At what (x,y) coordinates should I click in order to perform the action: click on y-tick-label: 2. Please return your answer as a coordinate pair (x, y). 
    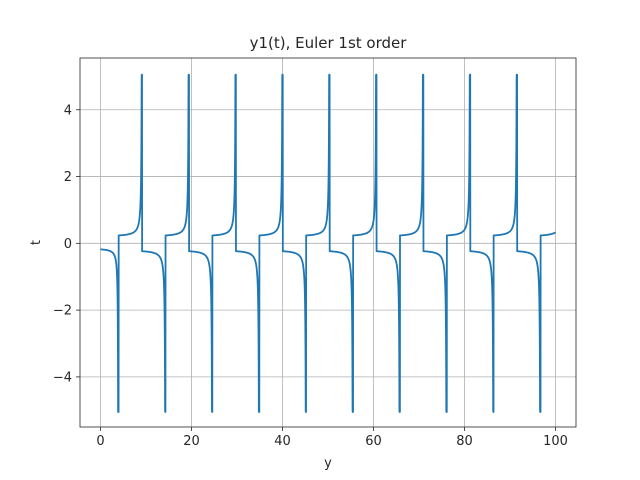
    Looking at the image, I should click on (68, 177).